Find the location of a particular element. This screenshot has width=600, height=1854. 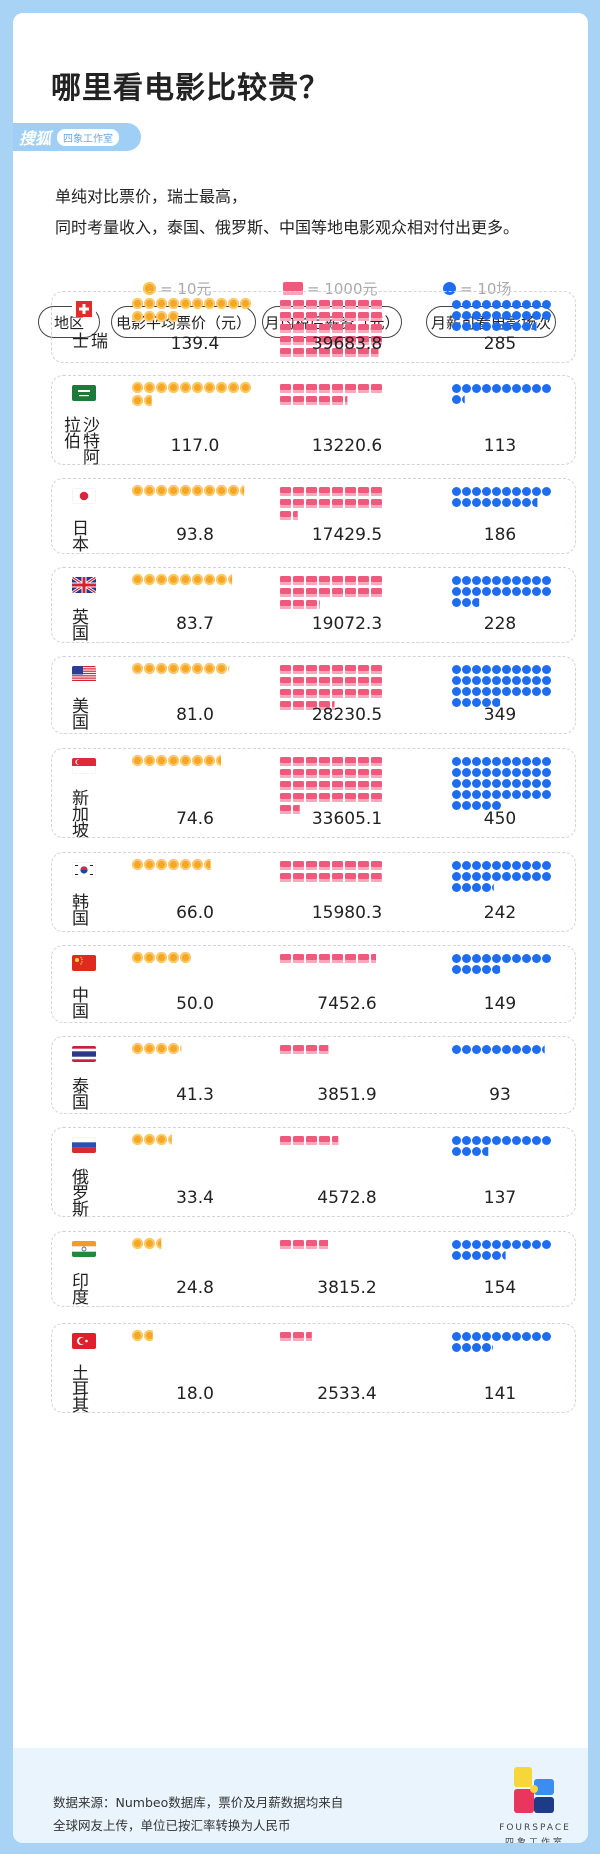

count-value-label: 149 is located at coordinates (500, 1004).